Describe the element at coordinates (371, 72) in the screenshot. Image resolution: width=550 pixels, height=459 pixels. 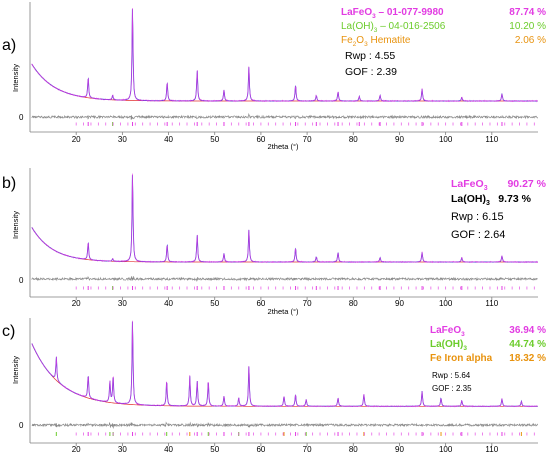
I see `panel-a-gof: GOF : 2.39` at that location.